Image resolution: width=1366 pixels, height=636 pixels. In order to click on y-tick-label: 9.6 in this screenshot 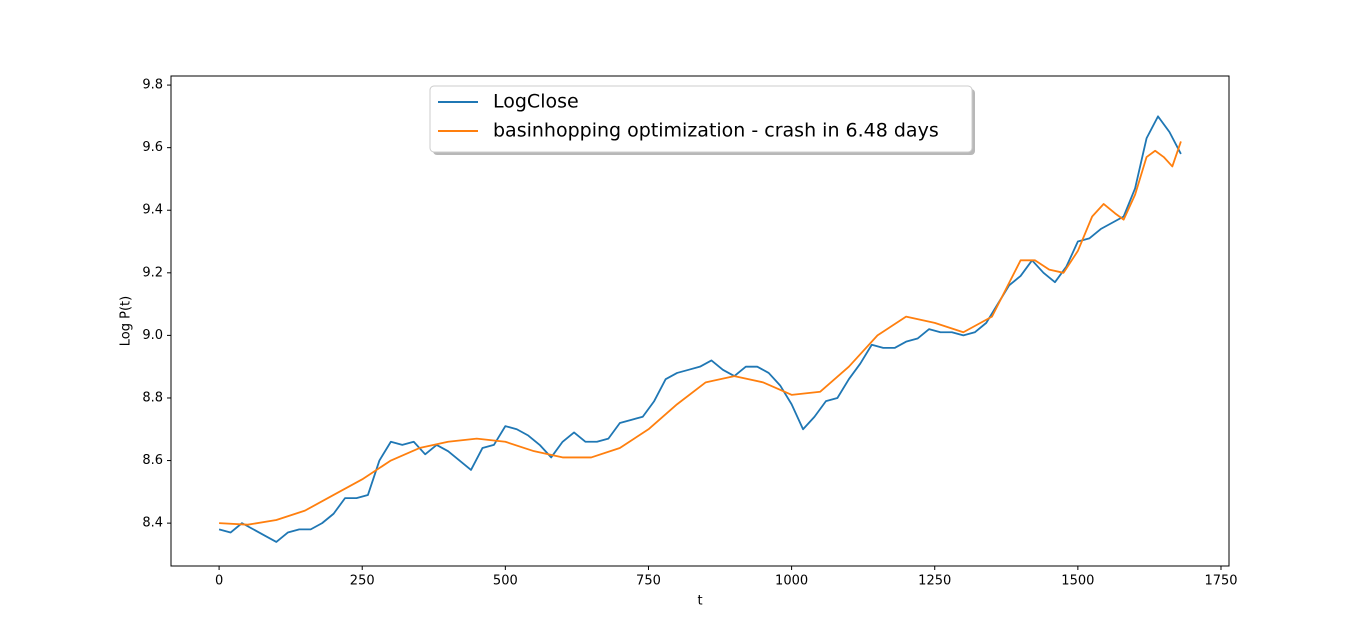, I will do `click(152, 147)`.